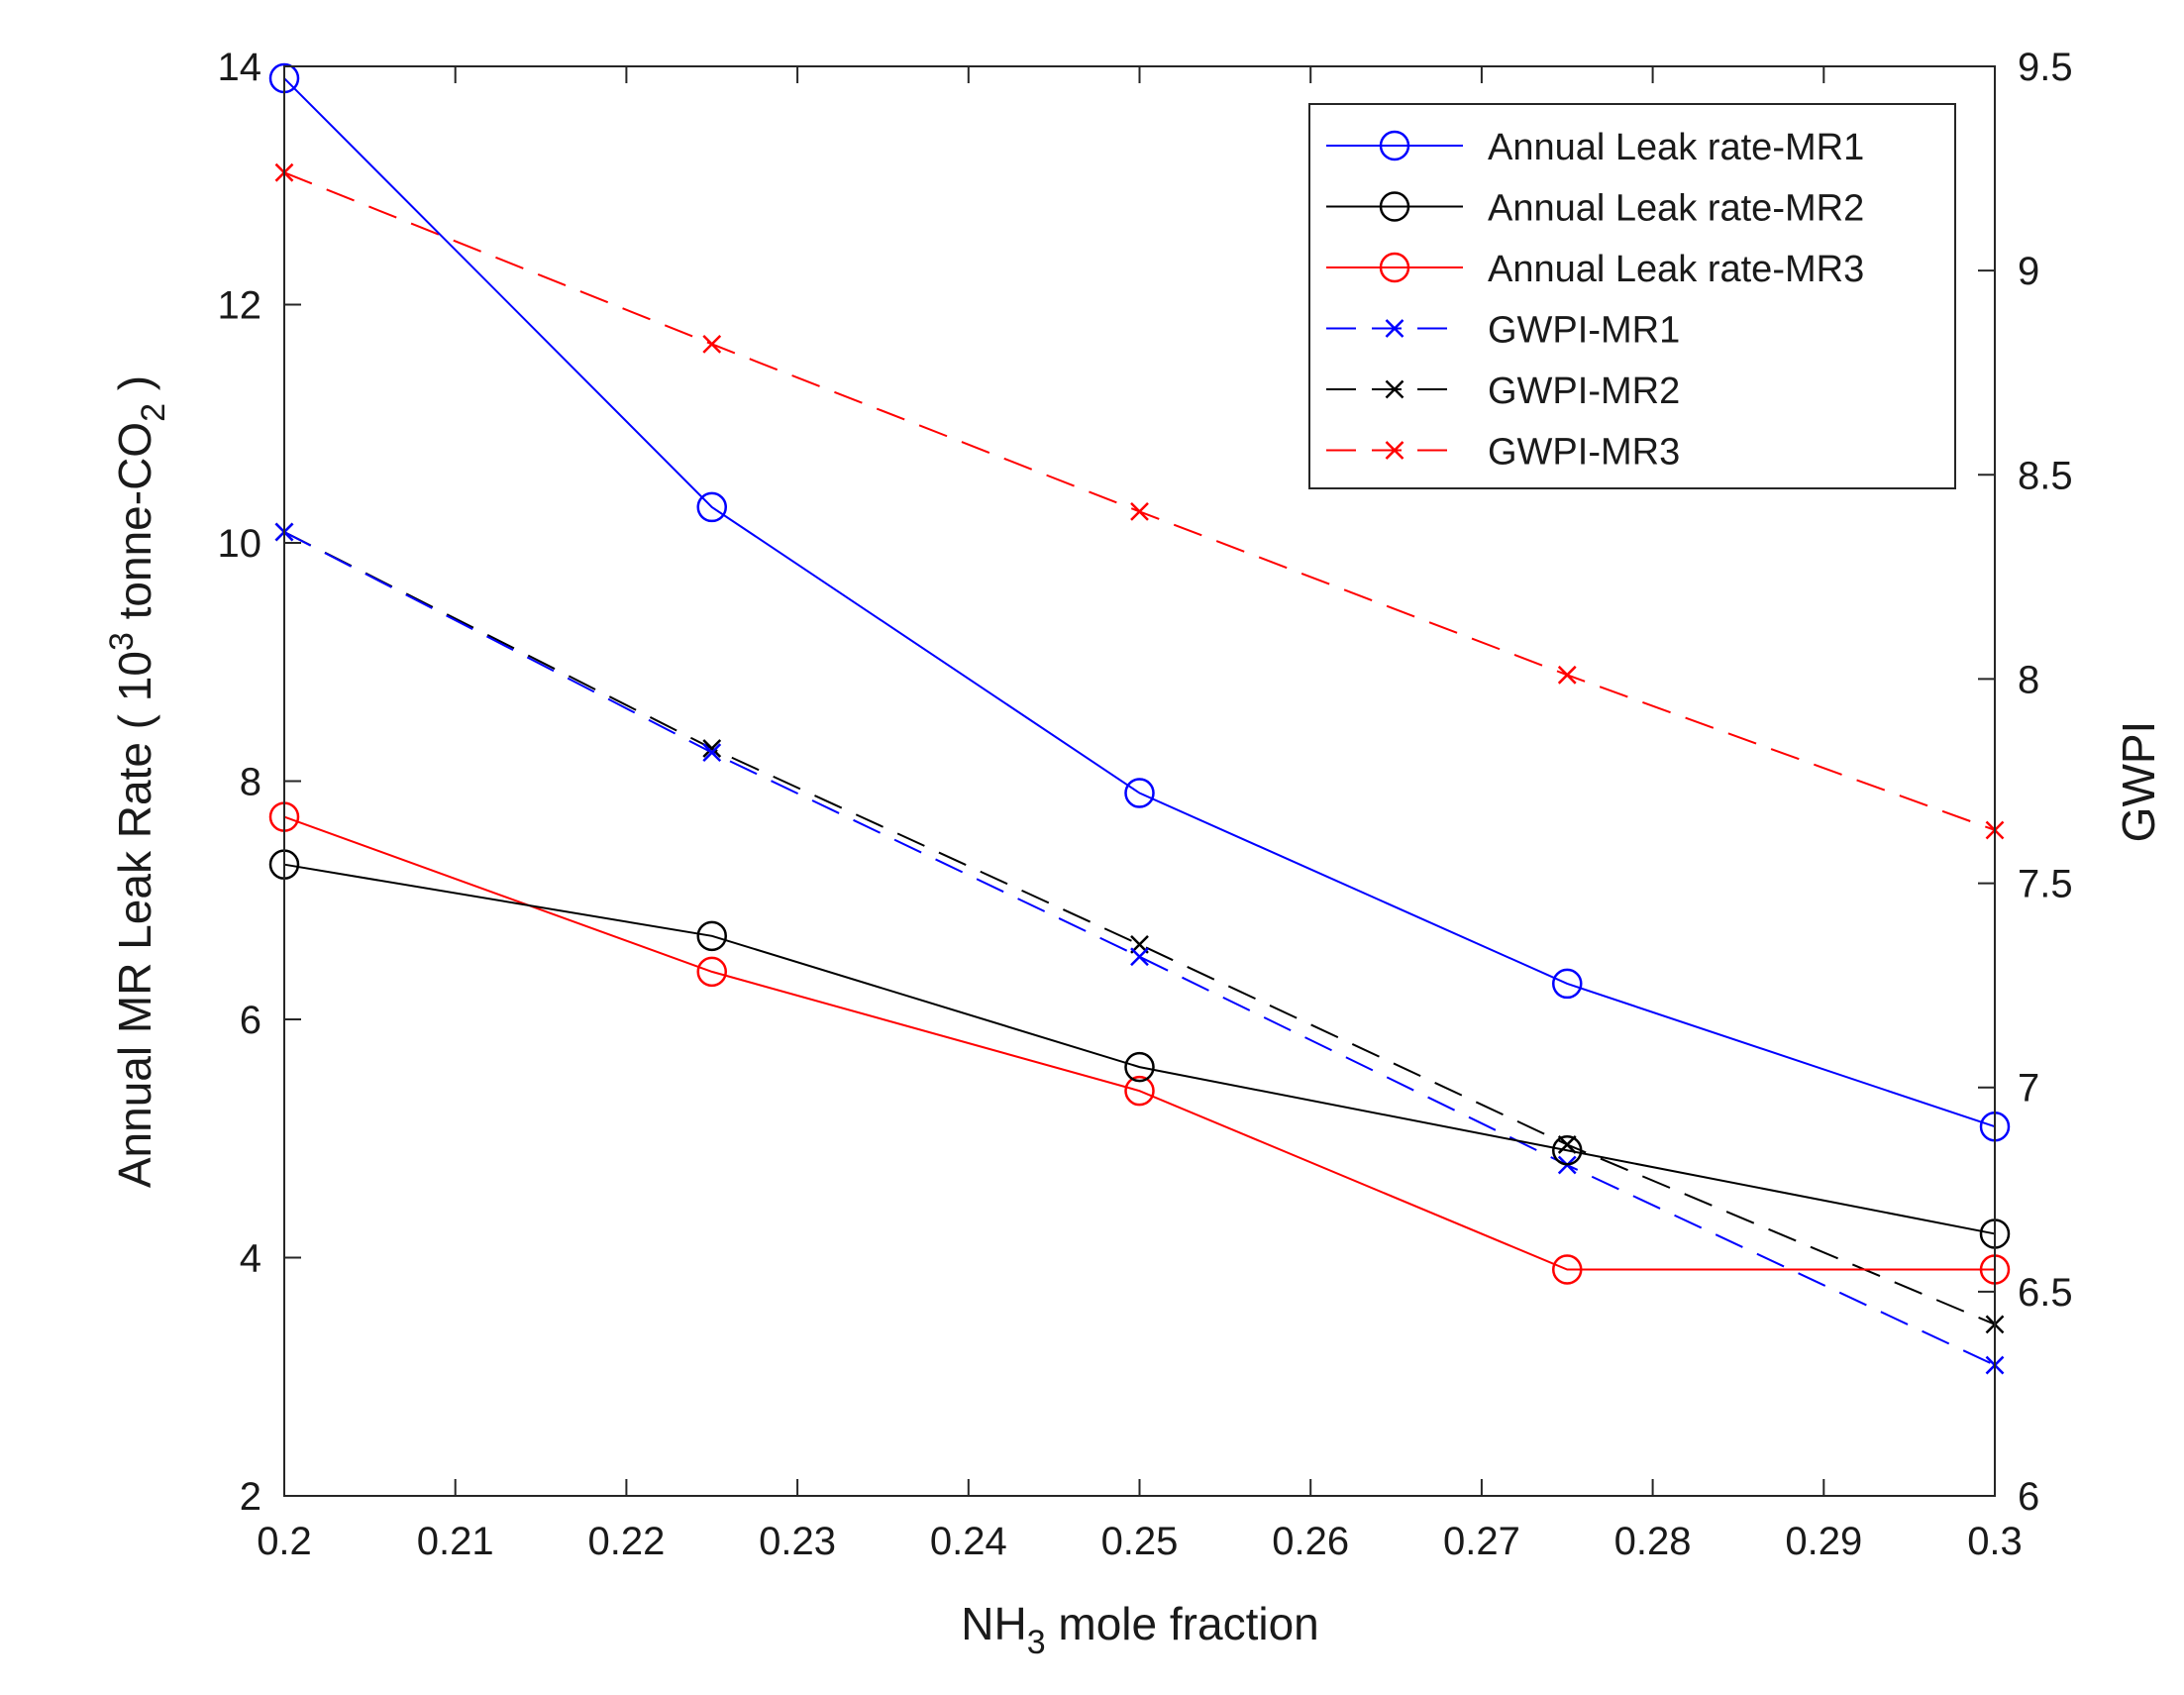  Describe the element at coordinates (1676, 269) in the screenshot. I see `legend-label: Annual Leak rate-MR3` at that location.